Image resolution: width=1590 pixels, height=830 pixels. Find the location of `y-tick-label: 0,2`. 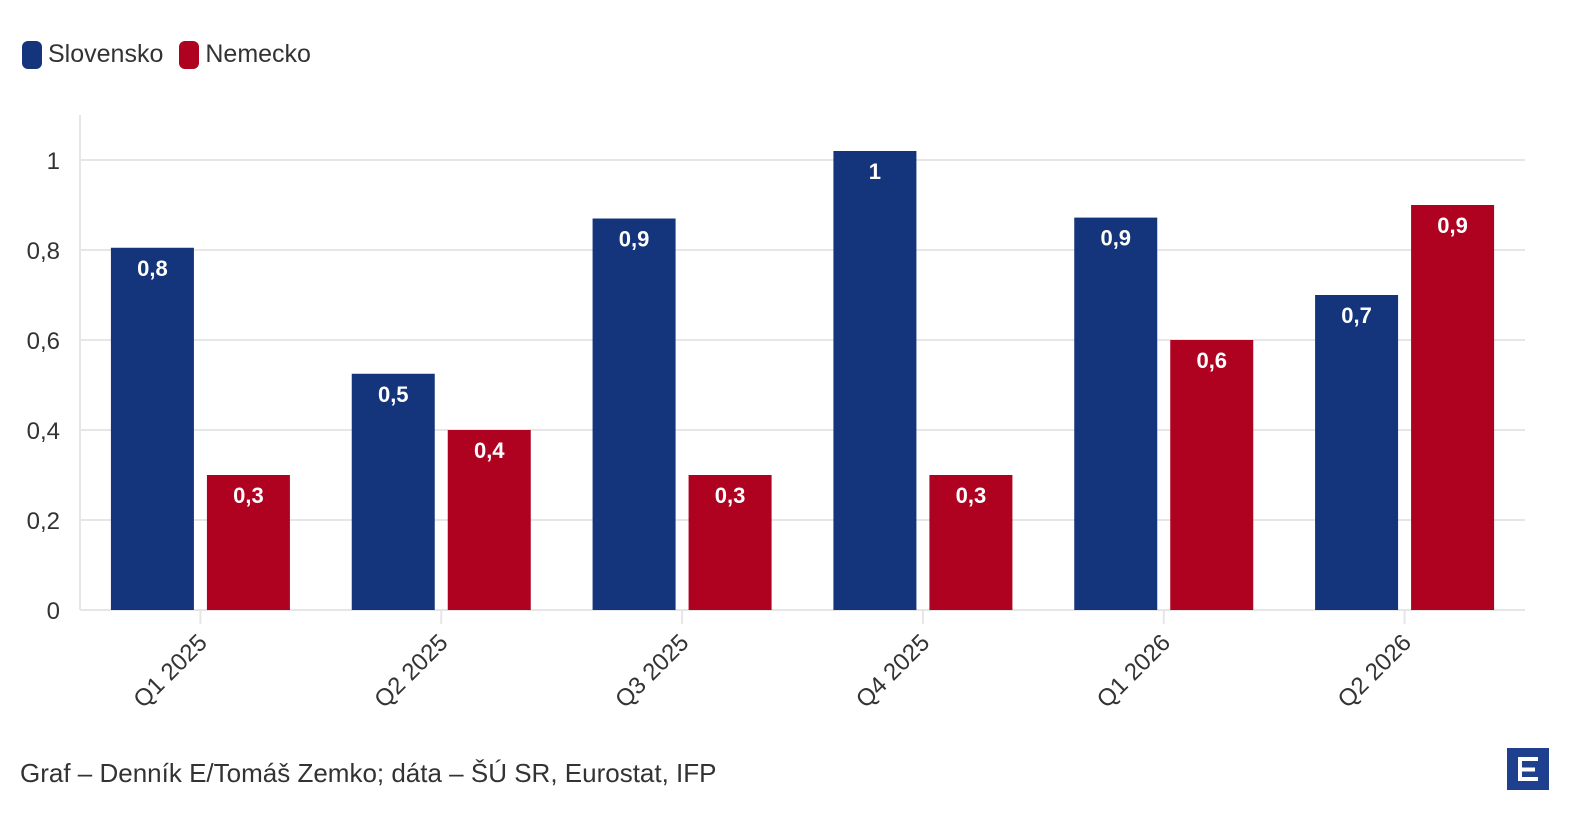

y-tick-label: 0,2 is located at coordinates (43, 521).